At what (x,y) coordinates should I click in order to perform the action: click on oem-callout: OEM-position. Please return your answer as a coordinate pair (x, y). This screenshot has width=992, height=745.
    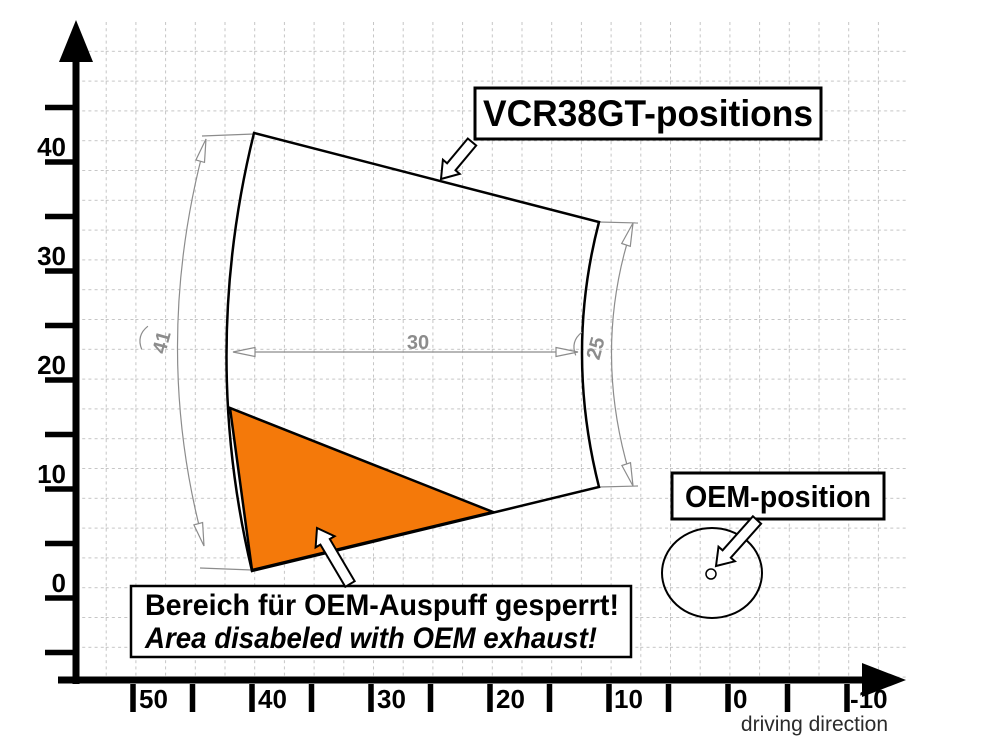
    Looking at the image, I should click on (778, 496).